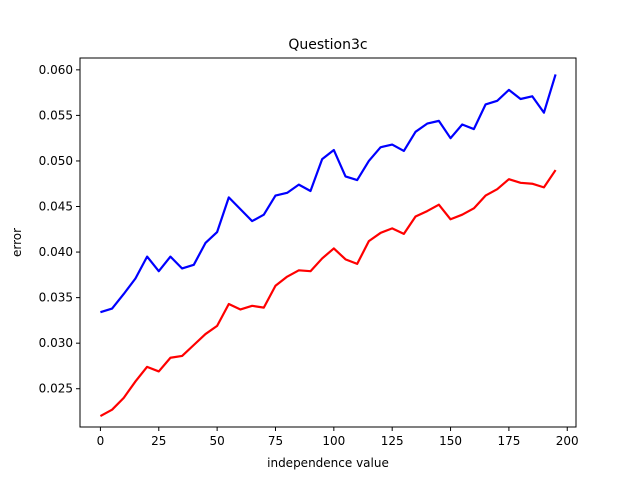 The height and width of the screenshot is (480, 640). I want to click on x-tick-label: 25, so click(158, 441).